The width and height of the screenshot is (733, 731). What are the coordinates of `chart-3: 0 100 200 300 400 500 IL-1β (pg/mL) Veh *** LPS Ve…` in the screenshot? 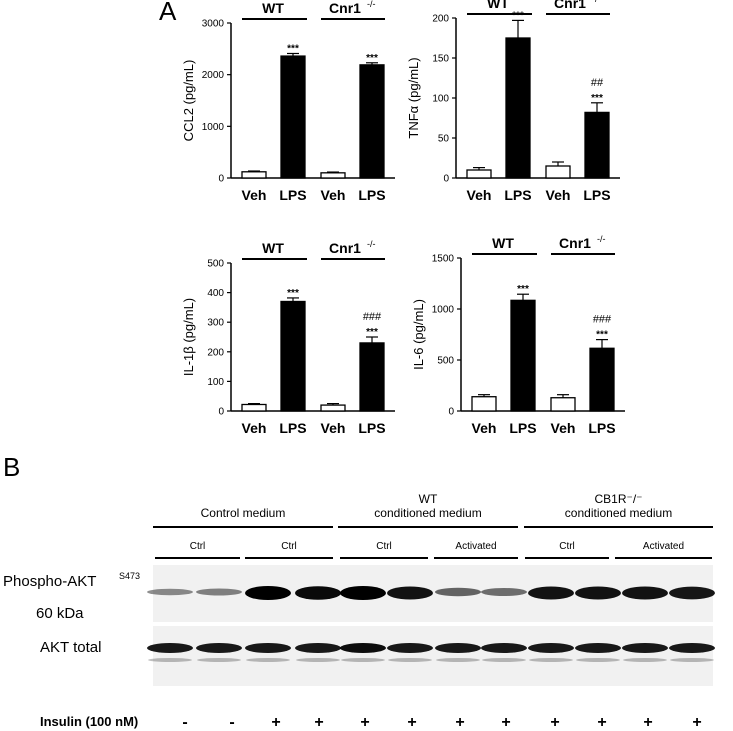 It's located at (288, 337).